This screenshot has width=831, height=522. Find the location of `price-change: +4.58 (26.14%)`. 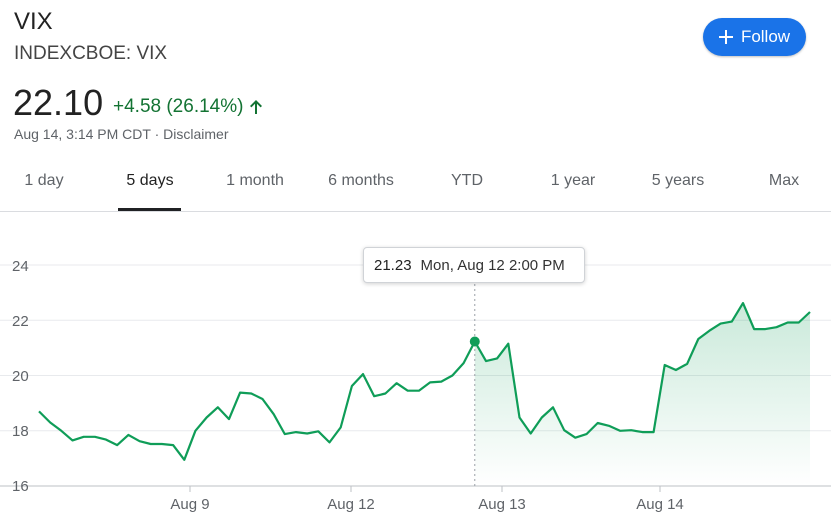

price-change: +4.58 (26.14%) is located at coordinates (188, 107).